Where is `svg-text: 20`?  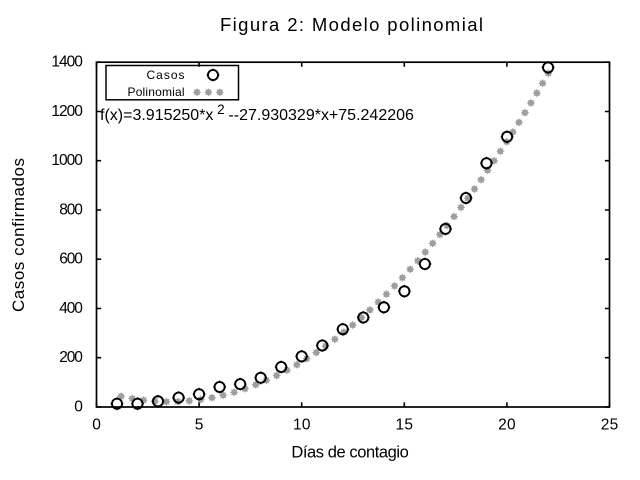 svg-text: 20 is located at coordinates (507, 424).